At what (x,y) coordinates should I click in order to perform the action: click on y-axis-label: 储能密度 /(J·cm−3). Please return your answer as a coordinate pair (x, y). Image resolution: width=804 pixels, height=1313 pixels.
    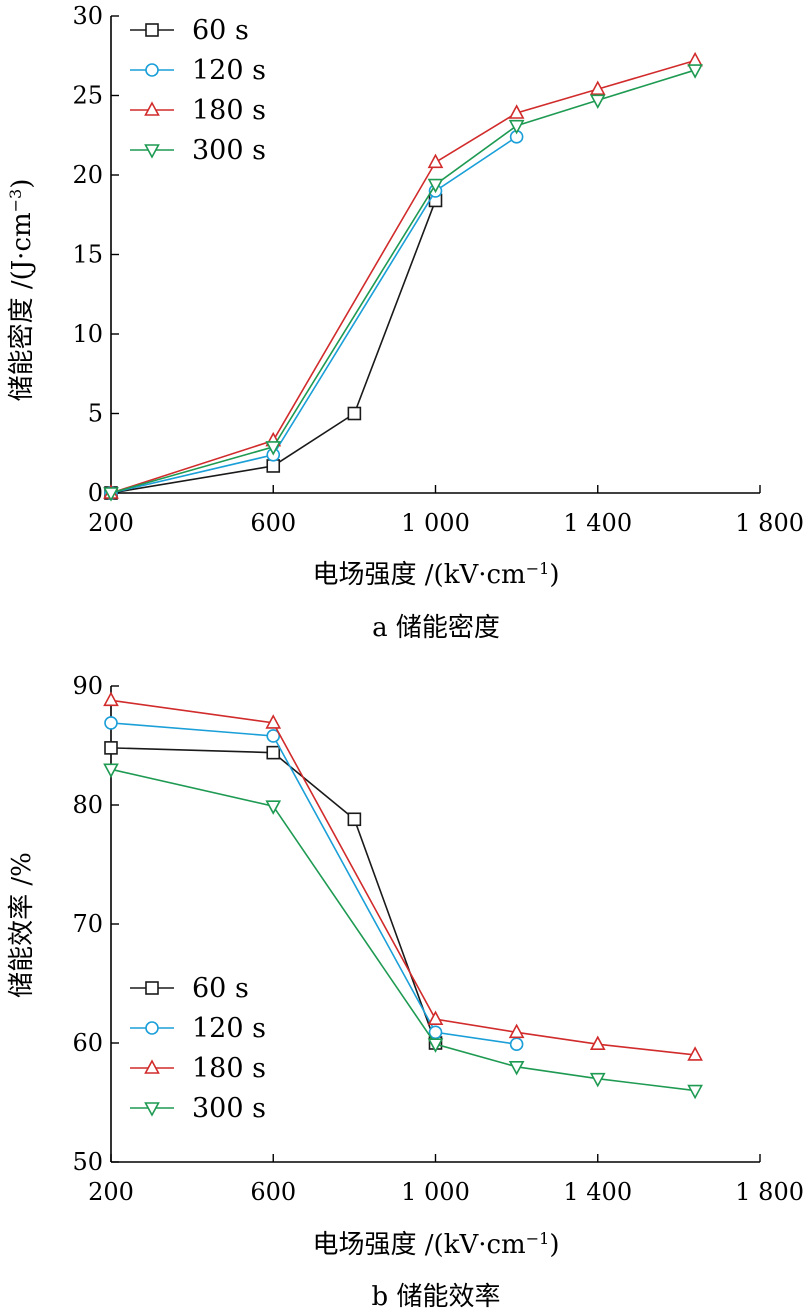
    Looking at the image, I should click on (21, 290).